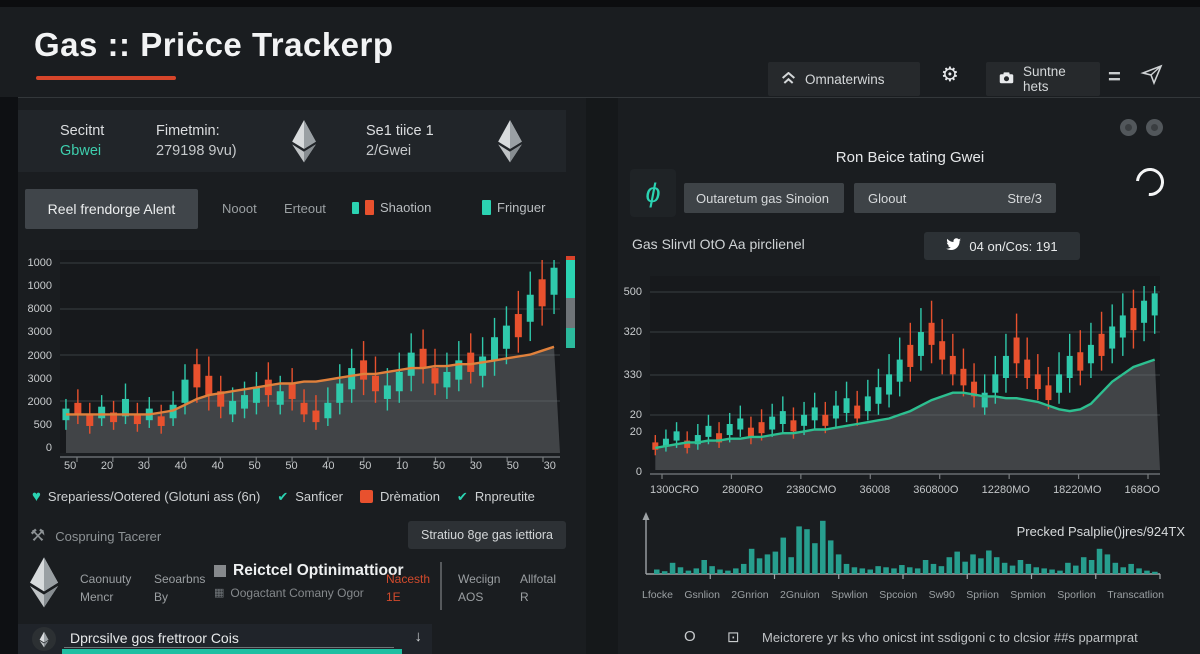 The width and height of the screenshot is (1200, 654). What do you see at coordinates (106, 579) in the screenshot?
I see `meta-top: Caonuuty` at bounding box center [106, 579].